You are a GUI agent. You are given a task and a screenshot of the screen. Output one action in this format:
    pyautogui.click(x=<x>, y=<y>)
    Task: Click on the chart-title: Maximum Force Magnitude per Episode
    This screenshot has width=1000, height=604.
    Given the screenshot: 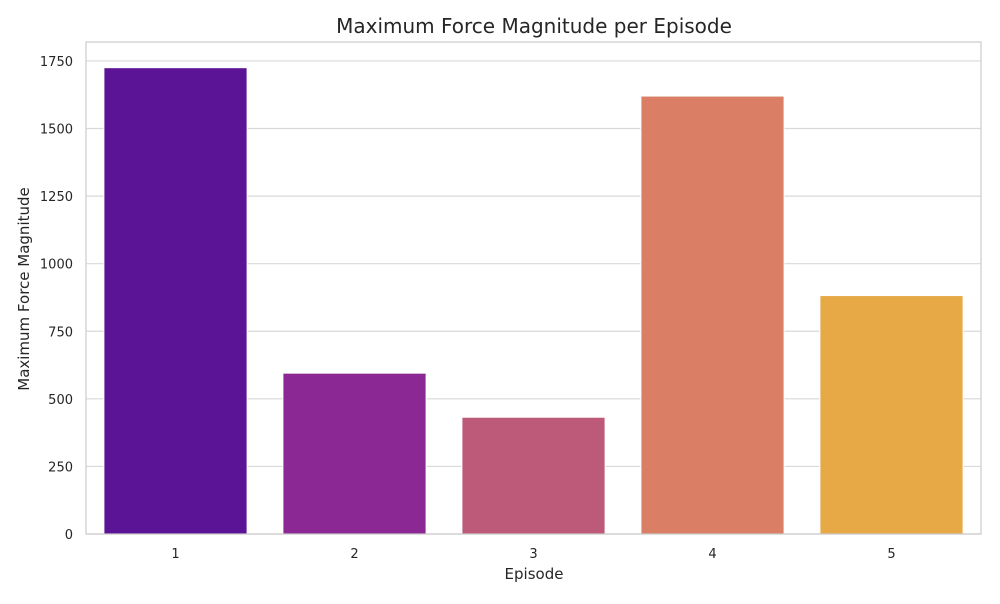 What is the action you would take?
    pyautogui.click(x=534, y=26)
    